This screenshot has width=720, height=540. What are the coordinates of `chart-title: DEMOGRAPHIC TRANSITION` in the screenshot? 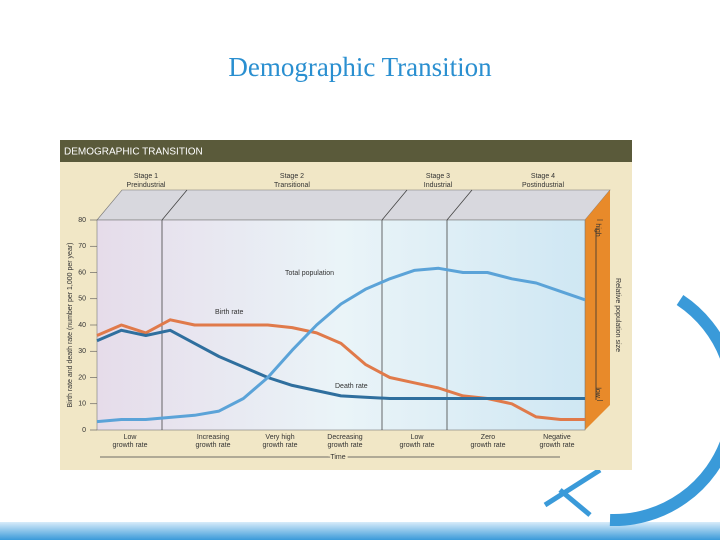 It's located at (133, 152).